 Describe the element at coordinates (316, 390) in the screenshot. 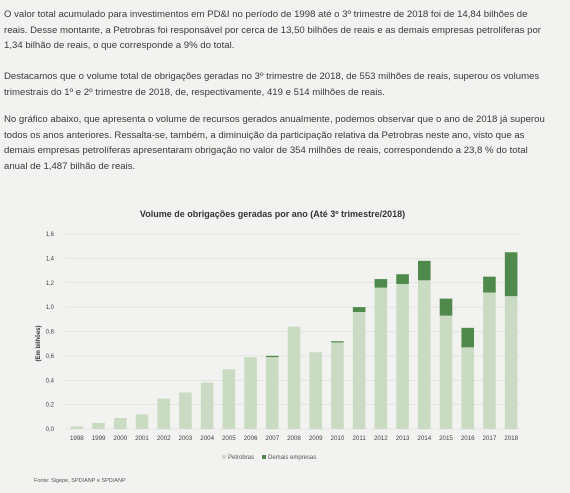

I see `bar-petrobras-2009` at that location.